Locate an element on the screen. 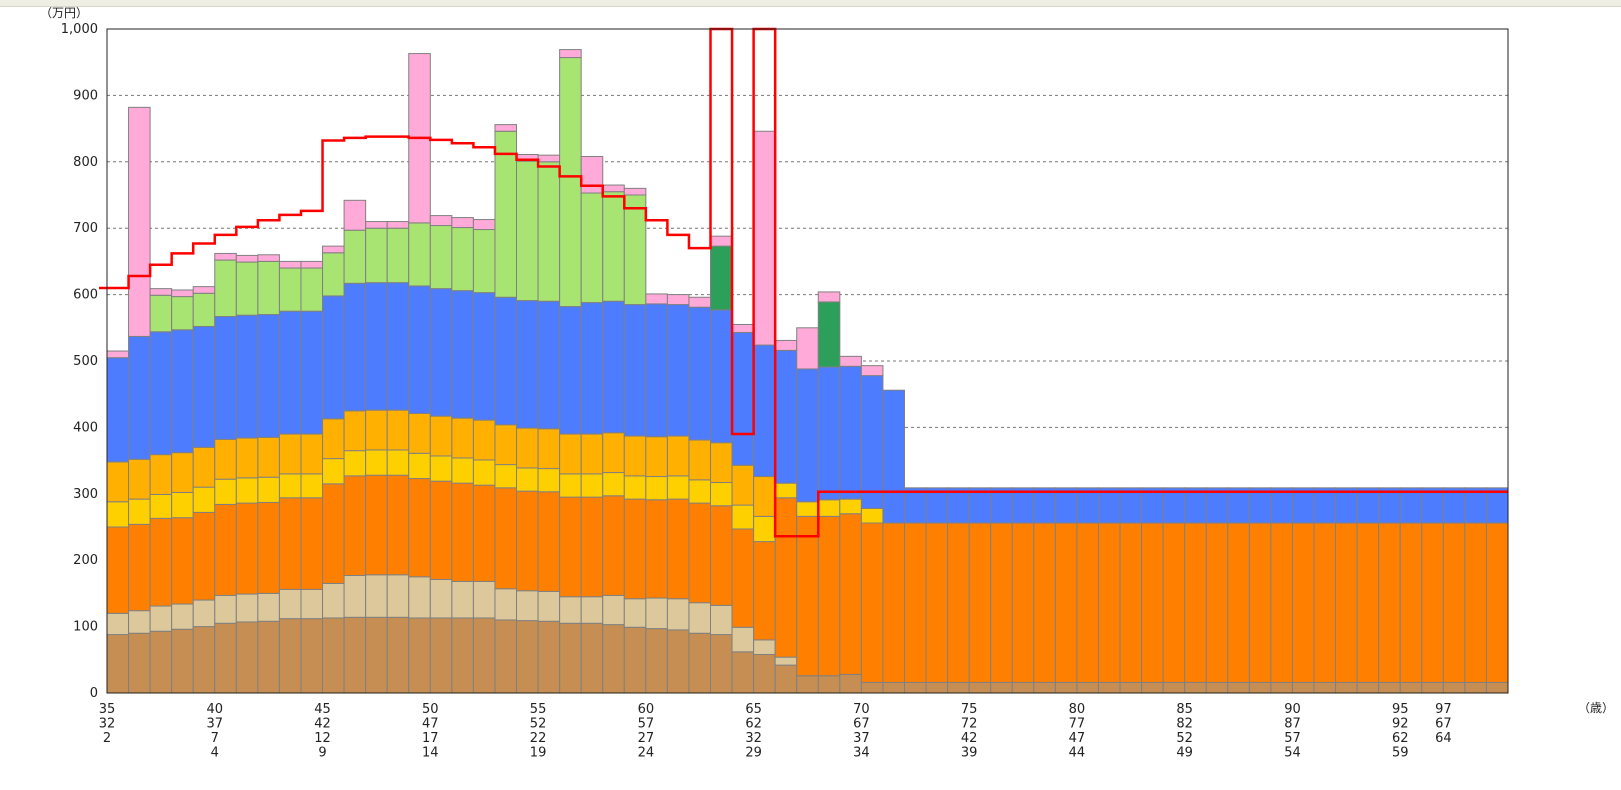 This screenshot has height=790, width=1621. bar-segment-s5-x88 is located at coordinates (1260, 505).